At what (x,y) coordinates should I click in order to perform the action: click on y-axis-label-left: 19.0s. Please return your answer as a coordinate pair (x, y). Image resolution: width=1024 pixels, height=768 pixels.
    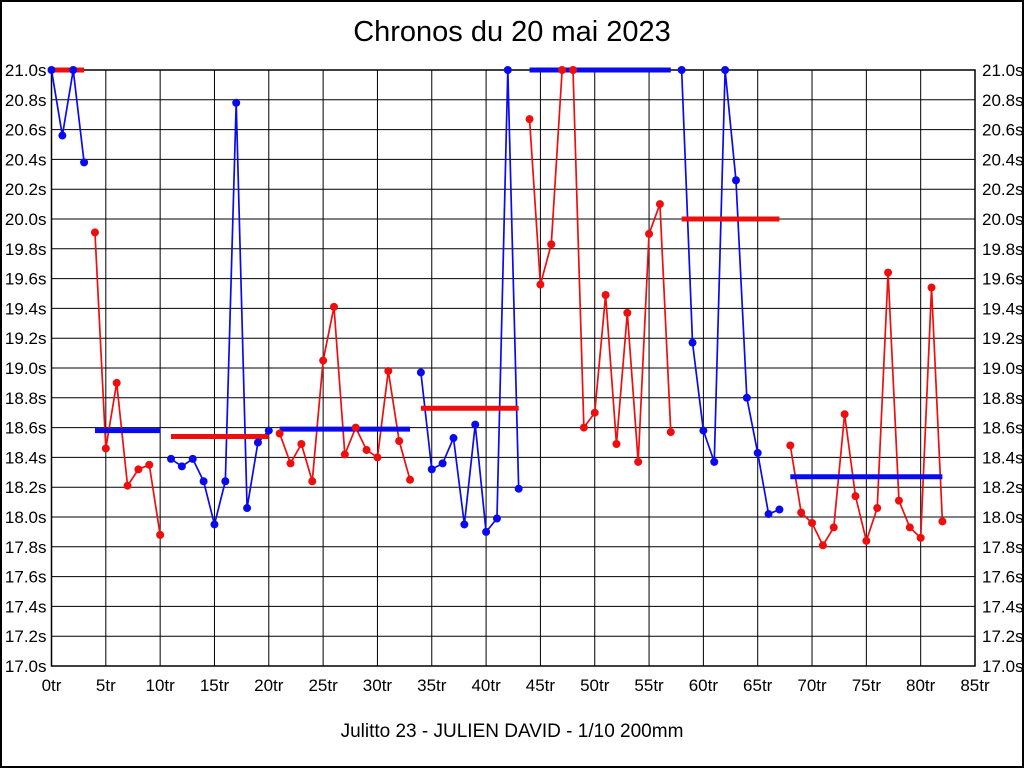
    Looking at the image, I should click on (26, 368).